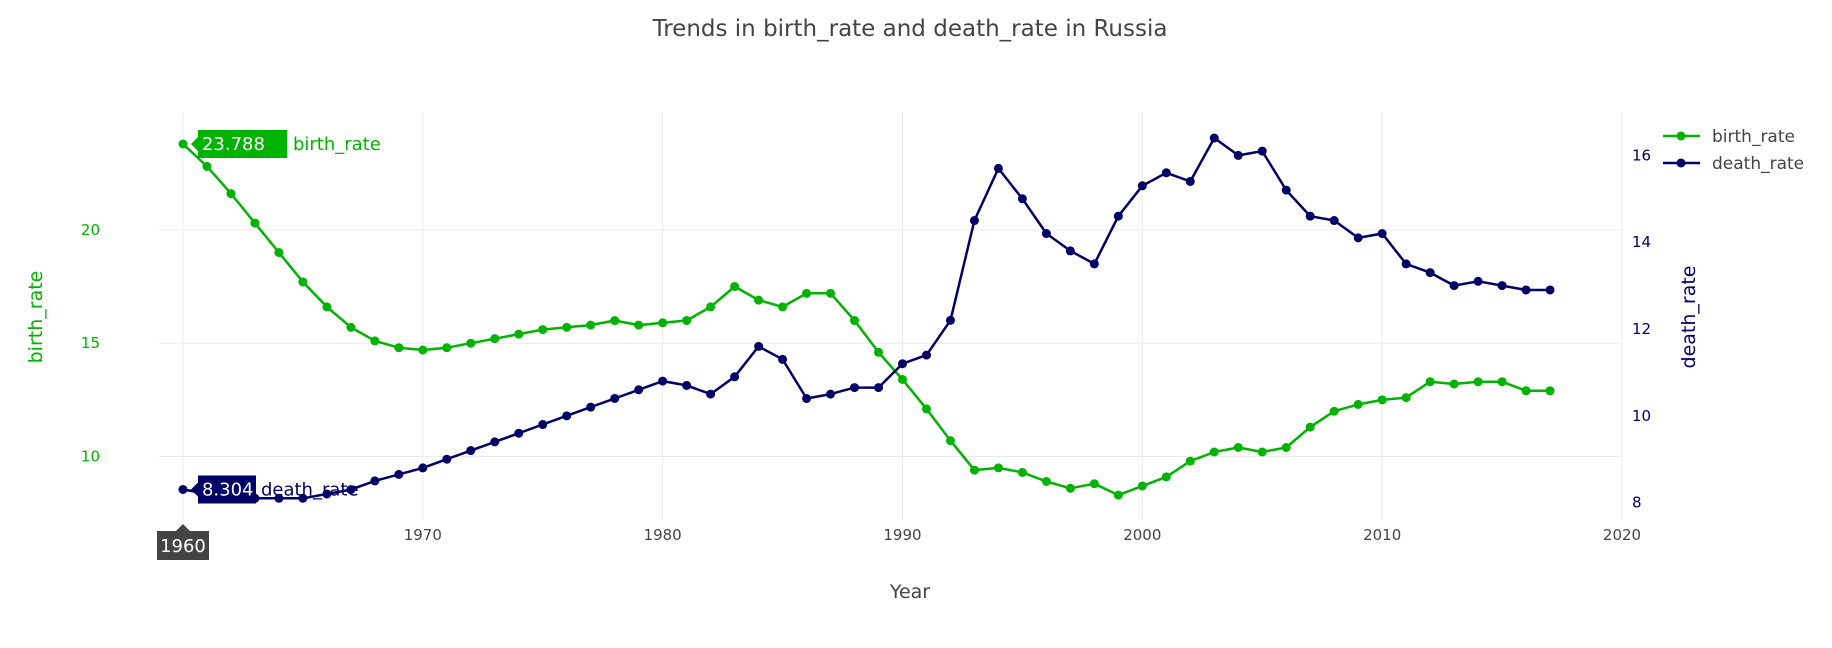  Describe the element at coordinates (1681, 136) in the screenshot. I see `legend-marker` at that location.